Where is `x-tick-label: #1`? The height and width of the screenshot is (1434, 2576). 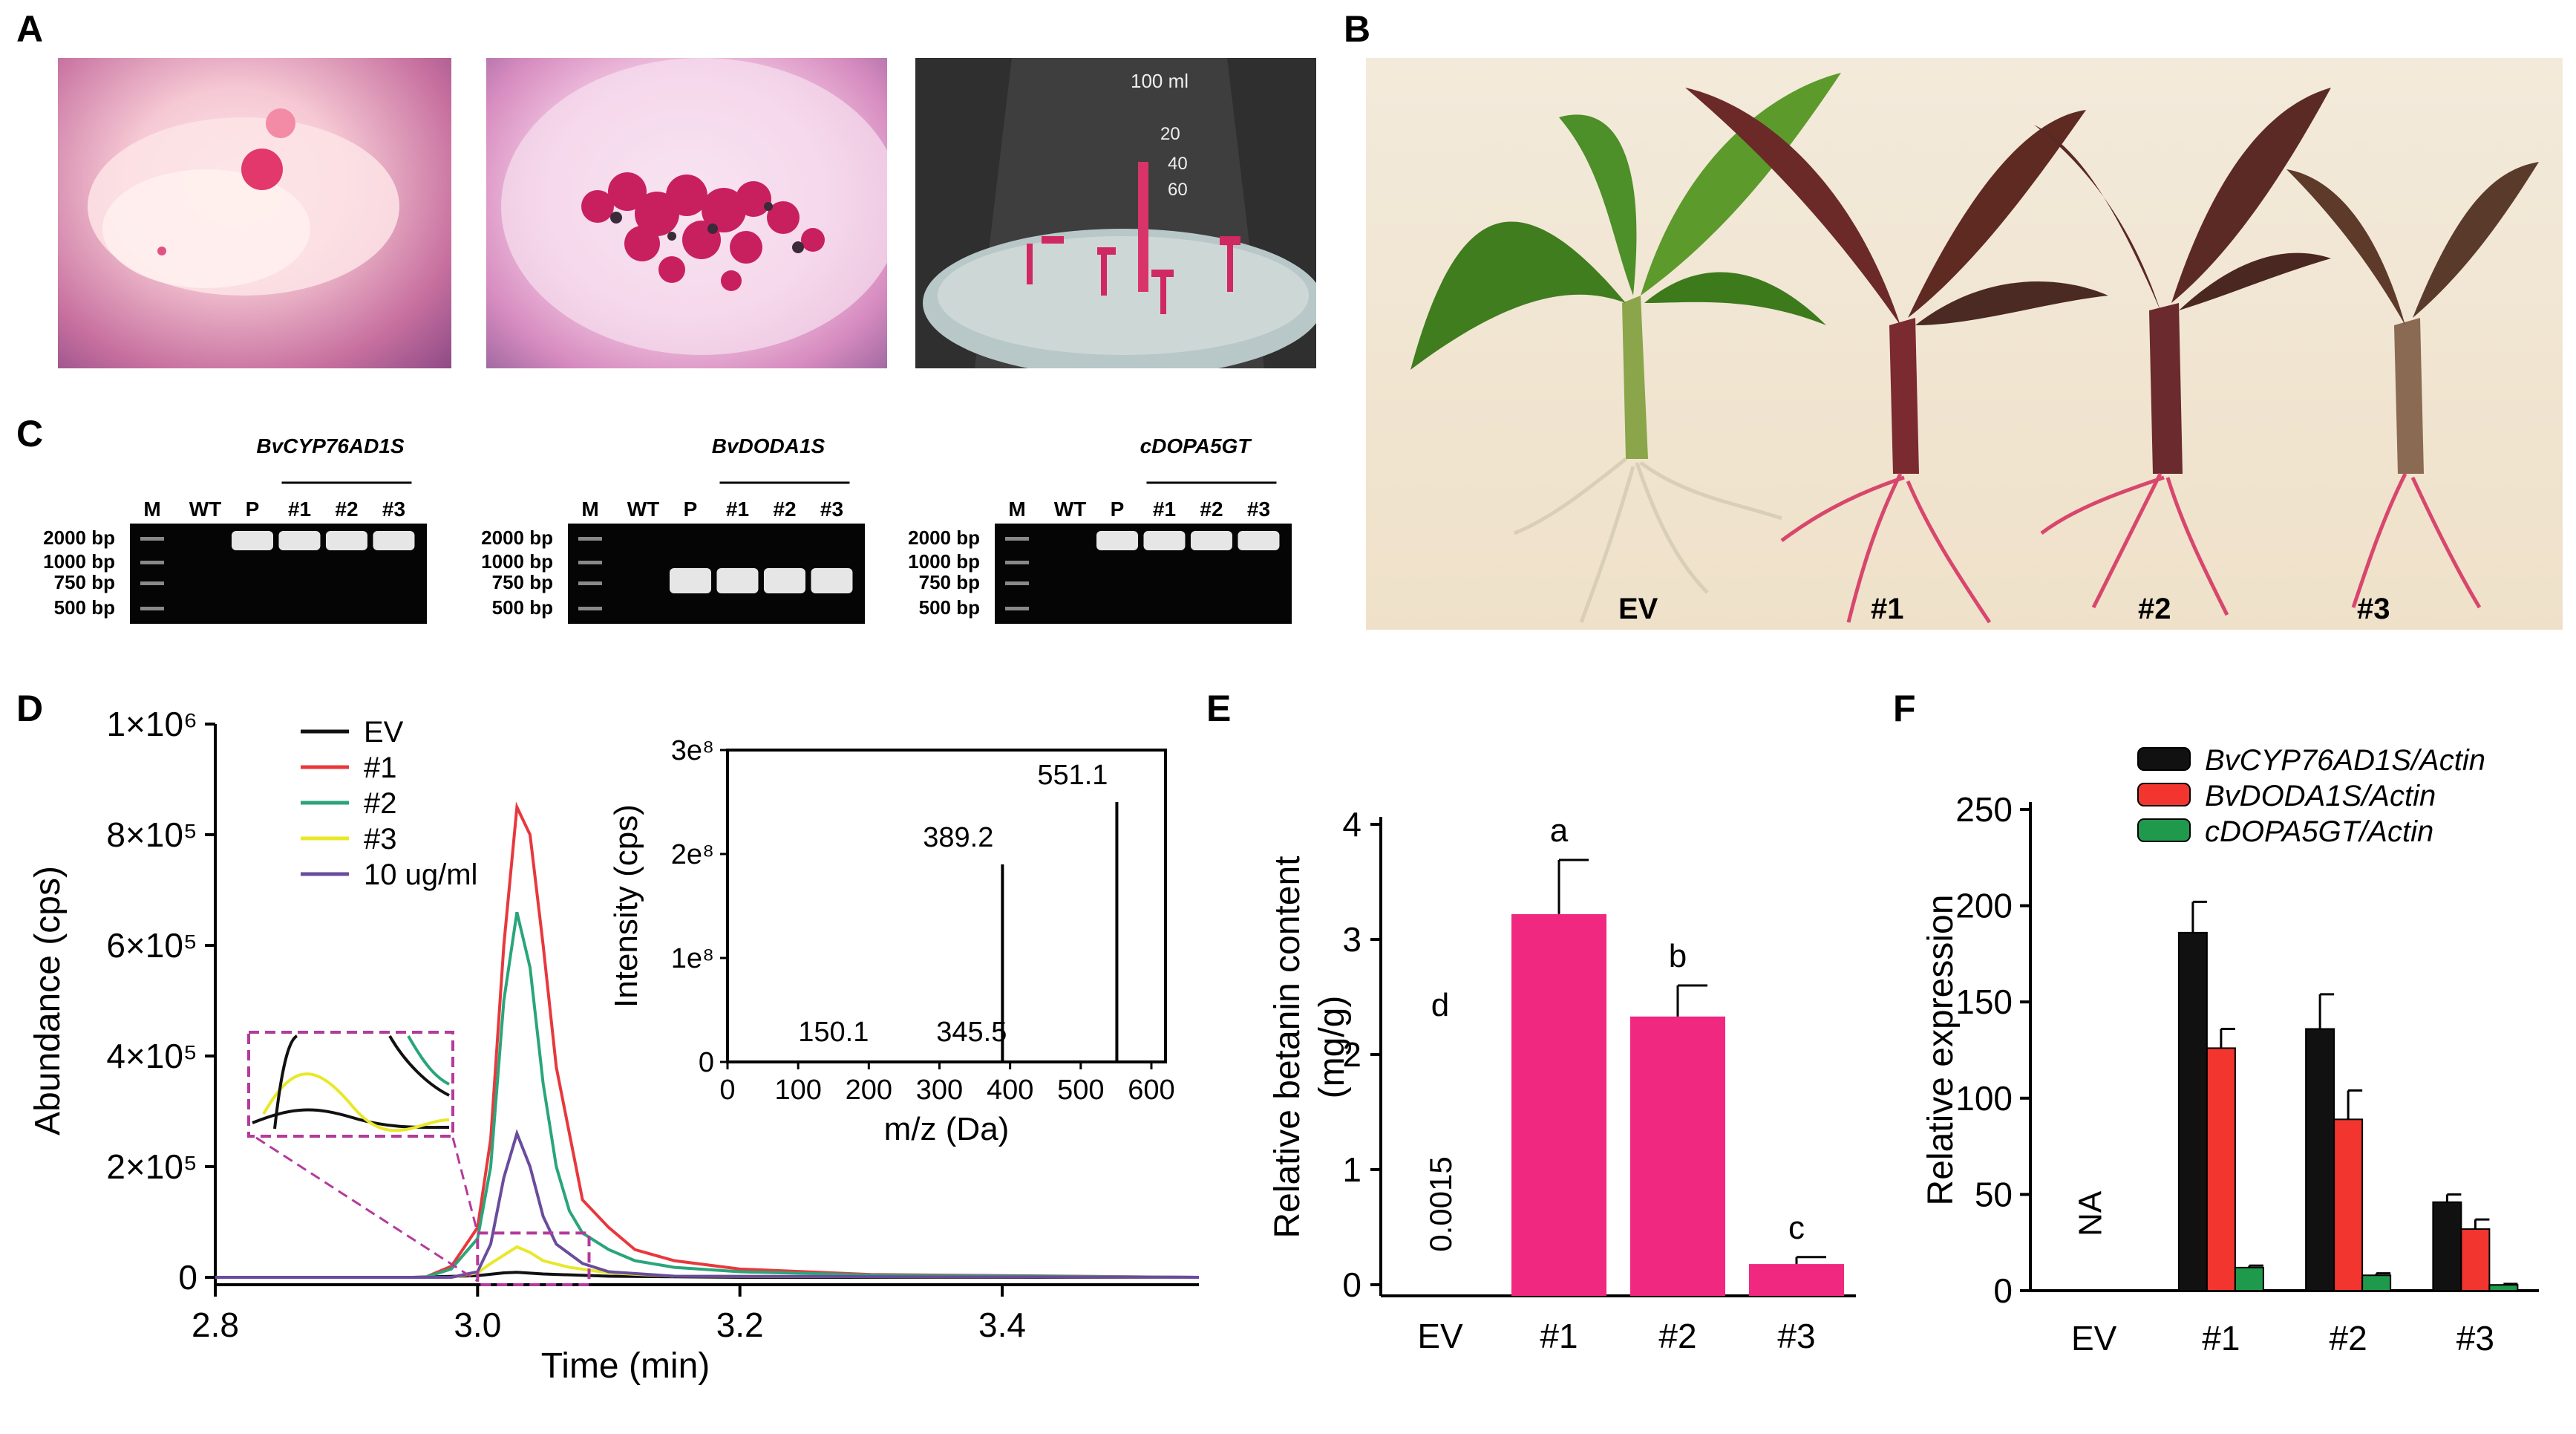 x-tick-label: #1 is located at coordinates (2221, 1338).